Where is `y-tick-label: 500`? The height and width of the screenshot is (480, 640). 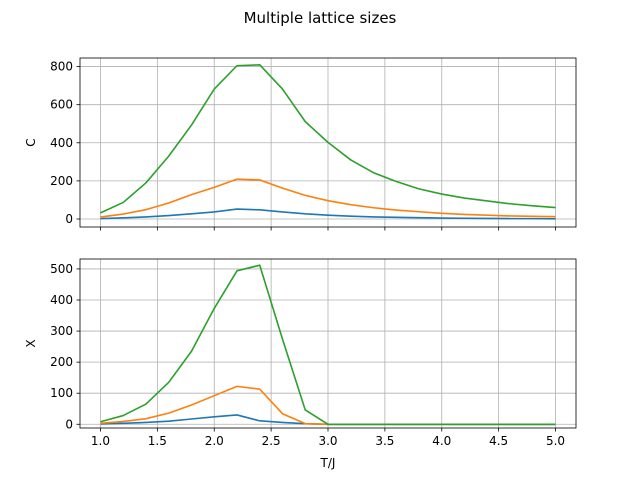
y-tick-label: 500 is located at coordinates (61, 269).